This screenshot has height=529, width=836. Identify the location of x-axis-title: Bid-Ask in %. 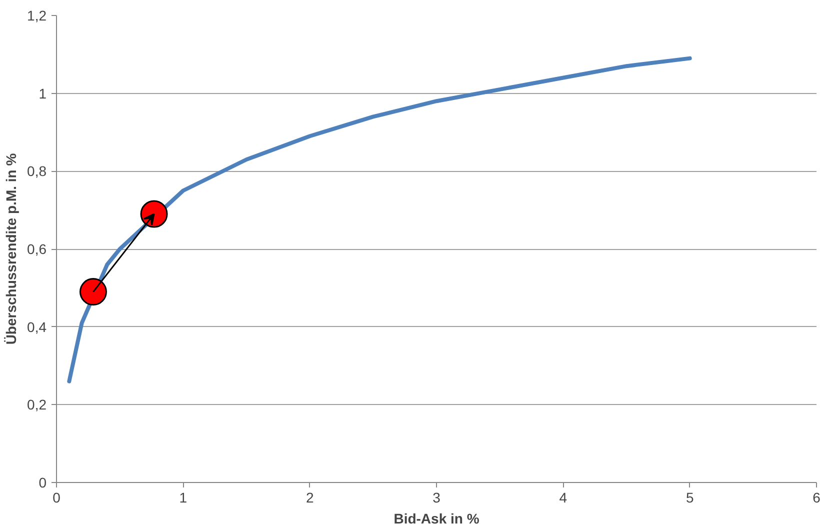
(437, 518).